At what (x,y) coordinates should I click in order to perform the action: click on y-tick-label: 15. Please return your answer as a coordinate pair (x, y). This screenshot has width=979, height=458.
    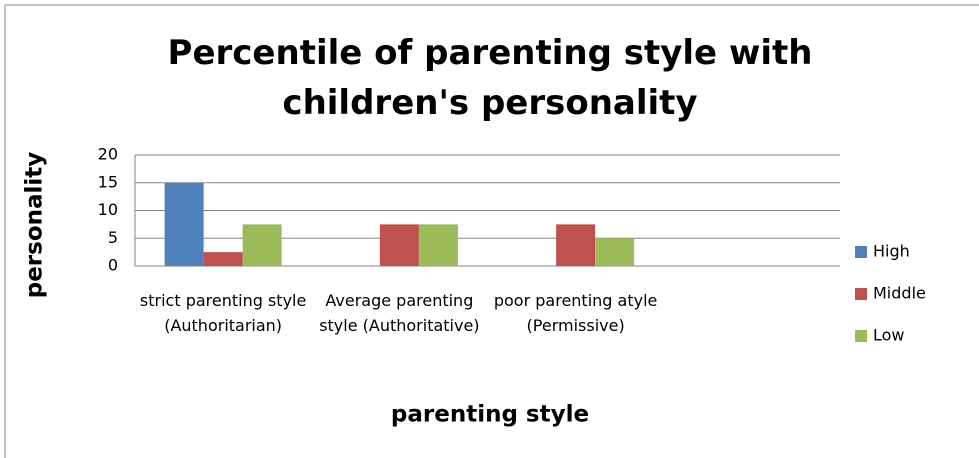
    Looking at the image, I should click on (108, 181).